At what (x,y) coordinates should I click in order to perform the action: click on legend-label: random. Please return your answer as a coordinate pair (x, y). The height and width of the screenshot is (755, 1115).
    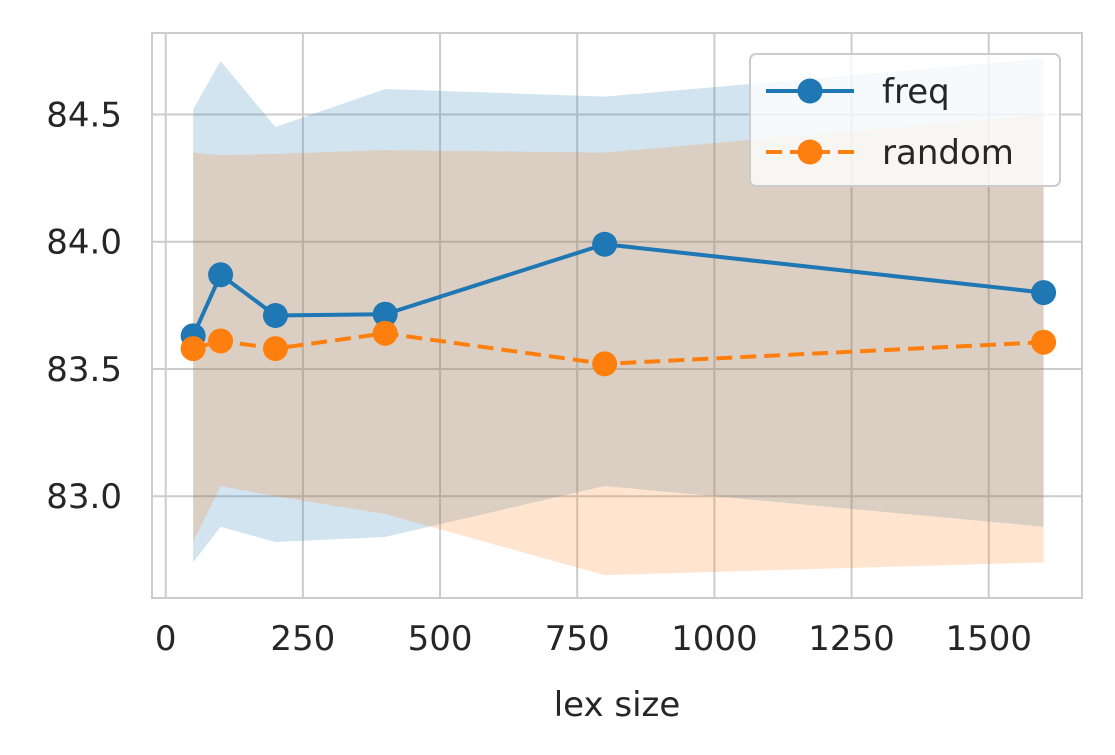
    Looking at the image, I should click on (948, 153).